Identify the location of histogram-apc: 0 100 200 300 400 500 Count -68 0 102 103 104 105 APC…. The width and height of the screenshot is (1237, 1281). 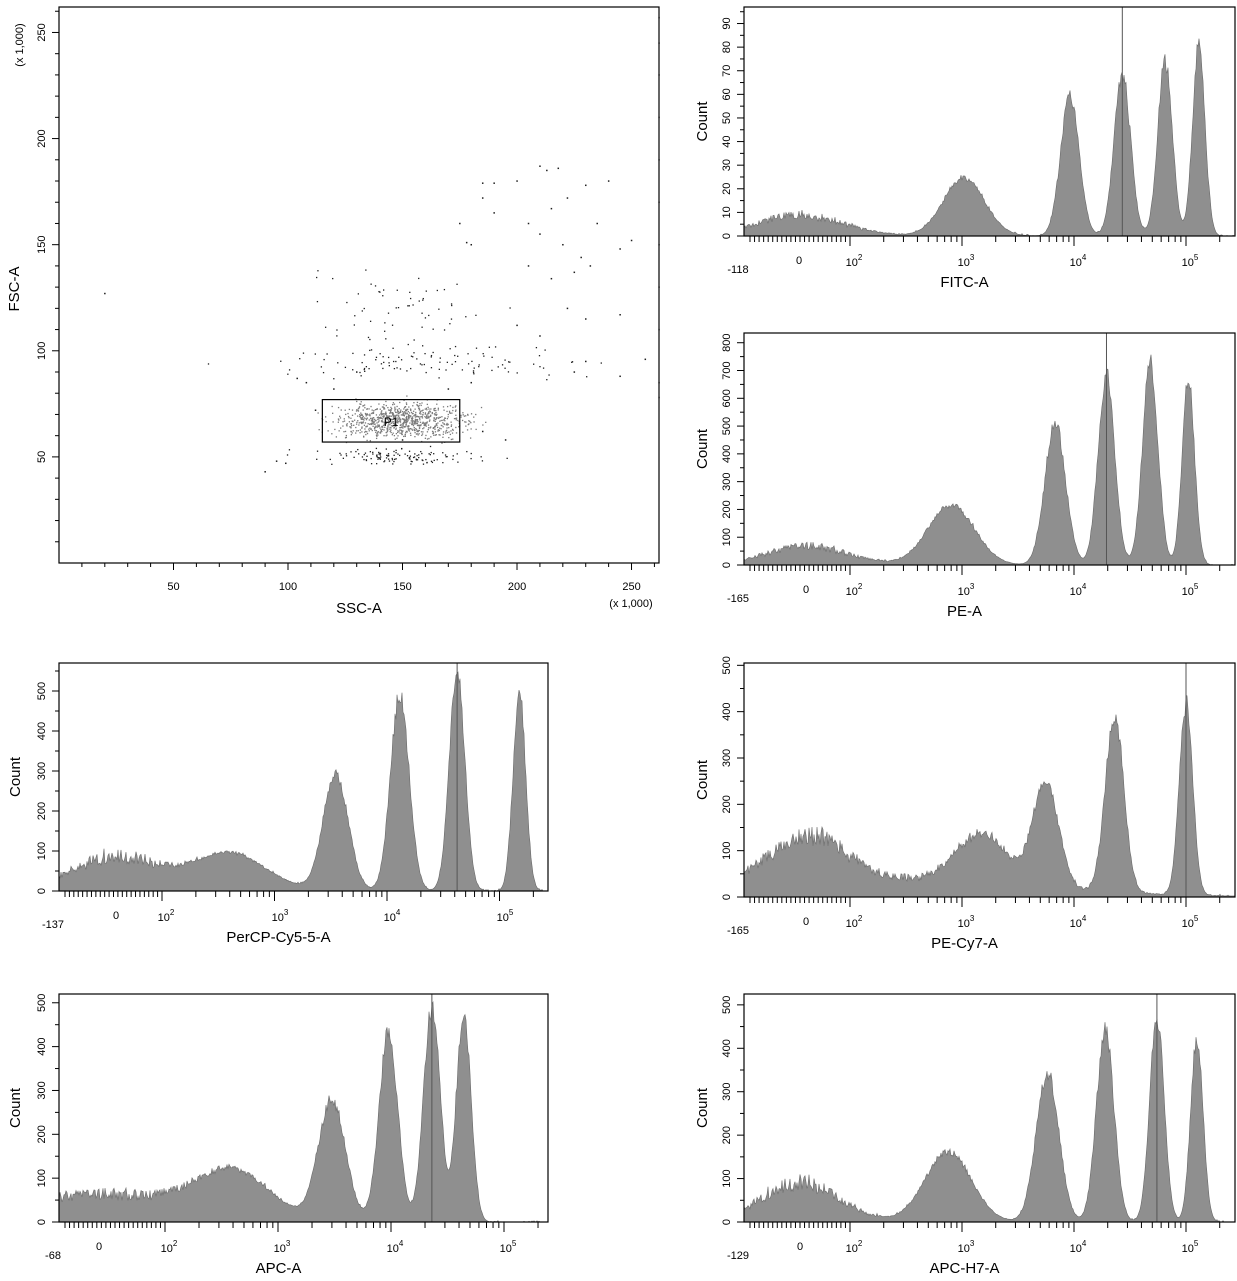
(278, 1135).